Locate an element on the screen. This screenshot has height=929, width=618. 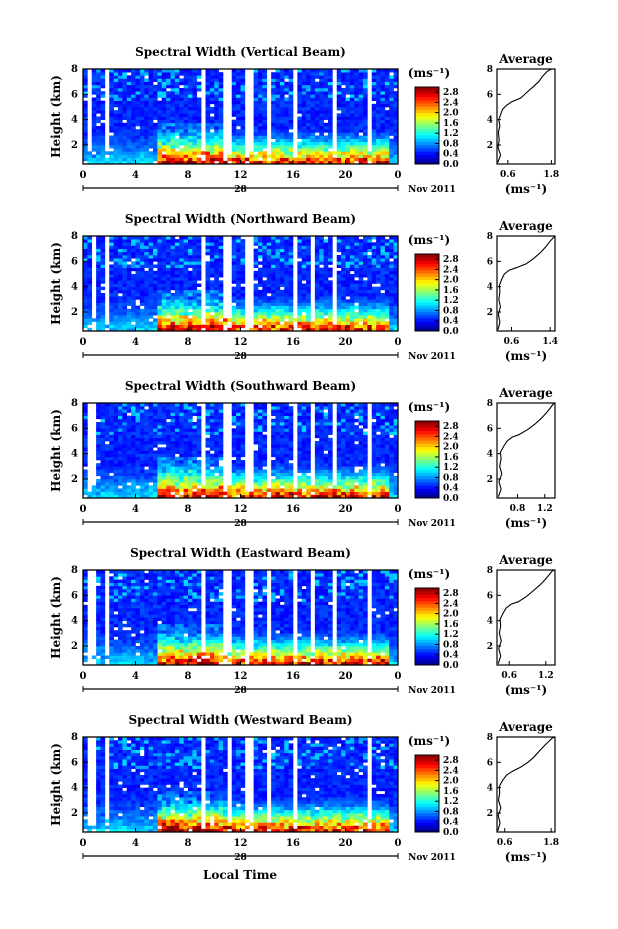
colorbar-tick-label: 2.0 is located at coordinates (451, 281).